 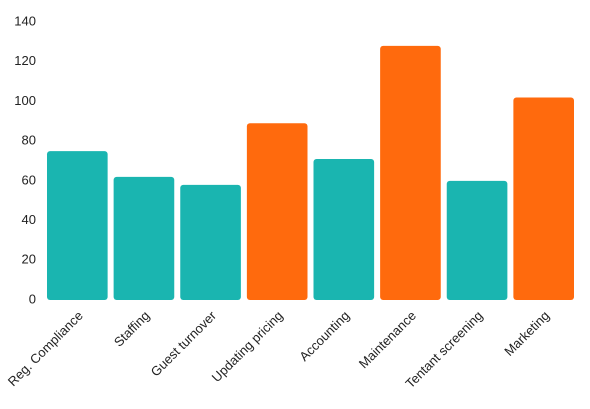 What do you see at coordinates (387, 339) in the screenshot?
I see `x-tick-label: Maintenance` at bounding box center [387, 339].